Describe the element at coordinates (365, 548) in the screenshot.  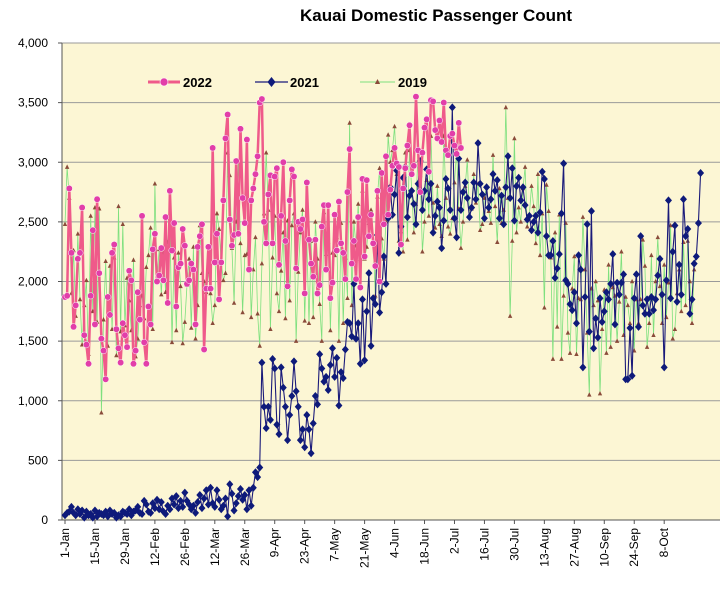
I see `x-tick-label: 21-May` at that location.